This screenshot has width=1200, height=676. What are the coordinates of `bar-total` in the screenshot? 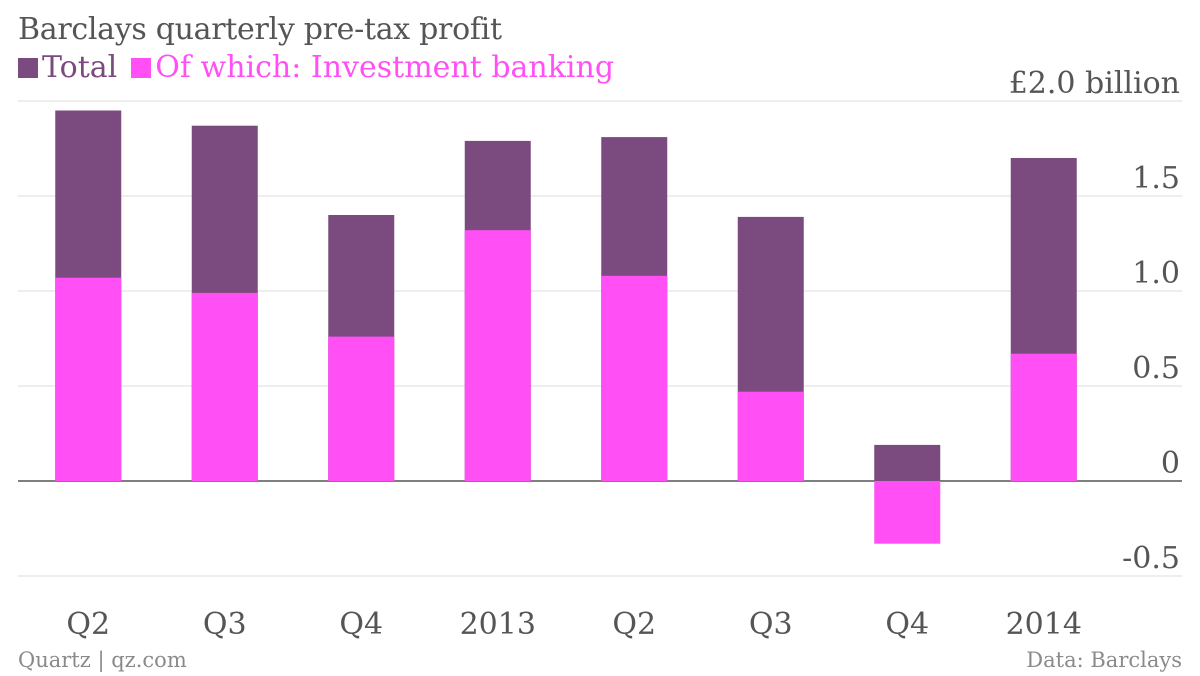 It's located at (907, 462).